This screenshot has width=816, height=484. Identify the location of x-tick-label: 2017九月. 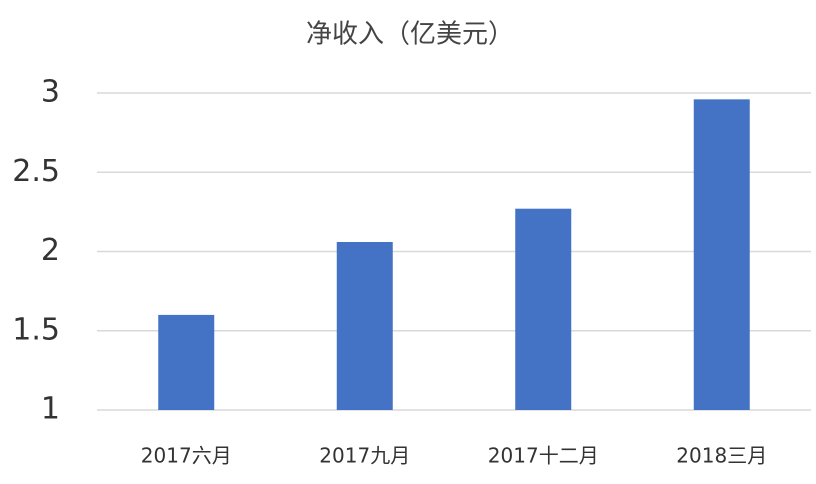
(364, 456).